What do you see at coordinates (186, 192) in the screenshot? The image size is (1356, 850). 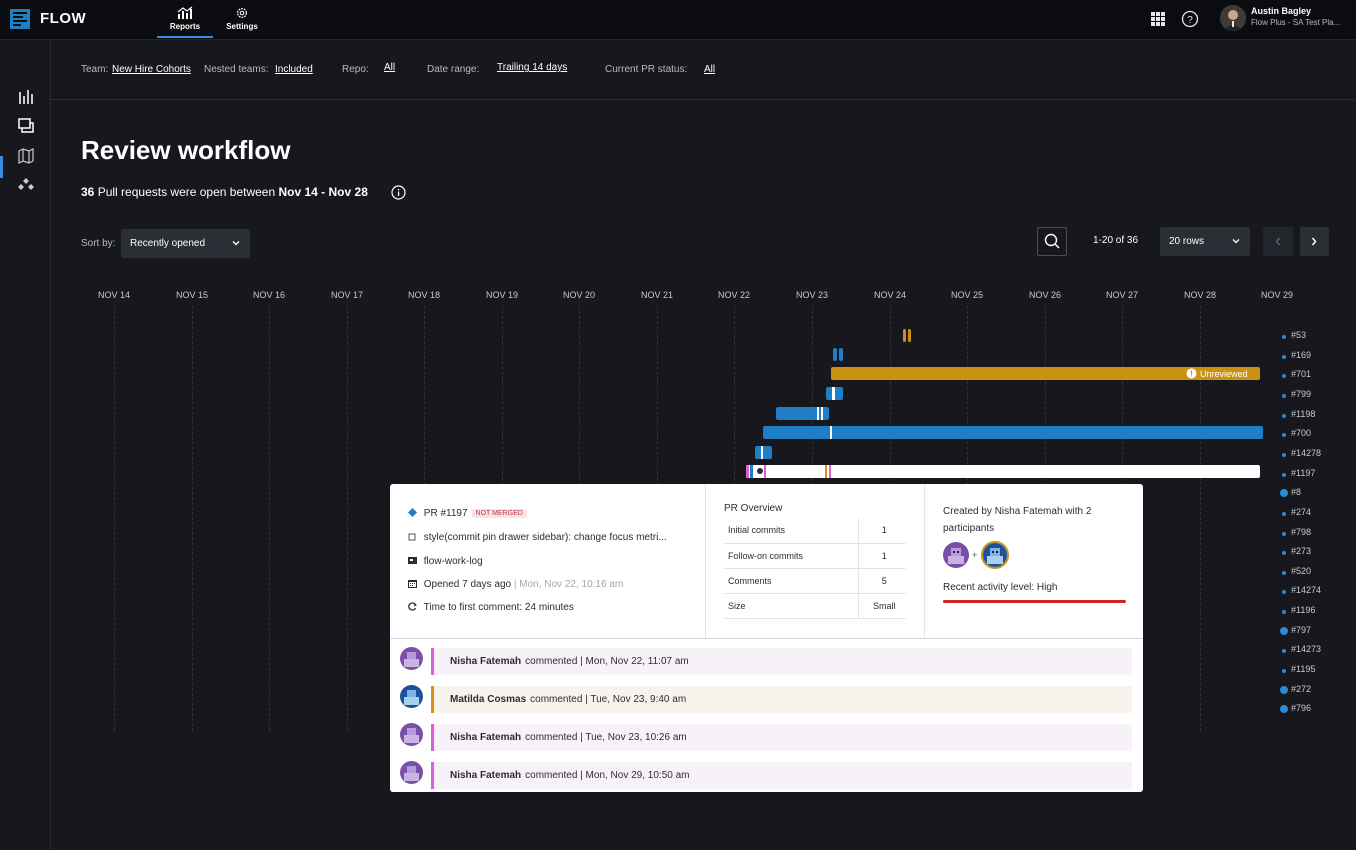 I see `subtitle-text: Pull requests were open between` at bounding box center [186, 192].